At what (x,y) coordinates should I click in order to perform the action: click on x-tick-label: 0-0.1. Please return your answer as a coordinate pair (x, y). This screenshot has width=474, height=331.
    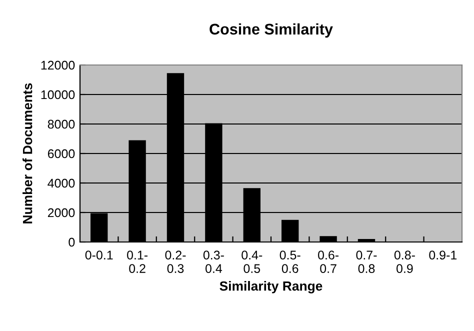
    Looking at the image, I should click on (99, 255).